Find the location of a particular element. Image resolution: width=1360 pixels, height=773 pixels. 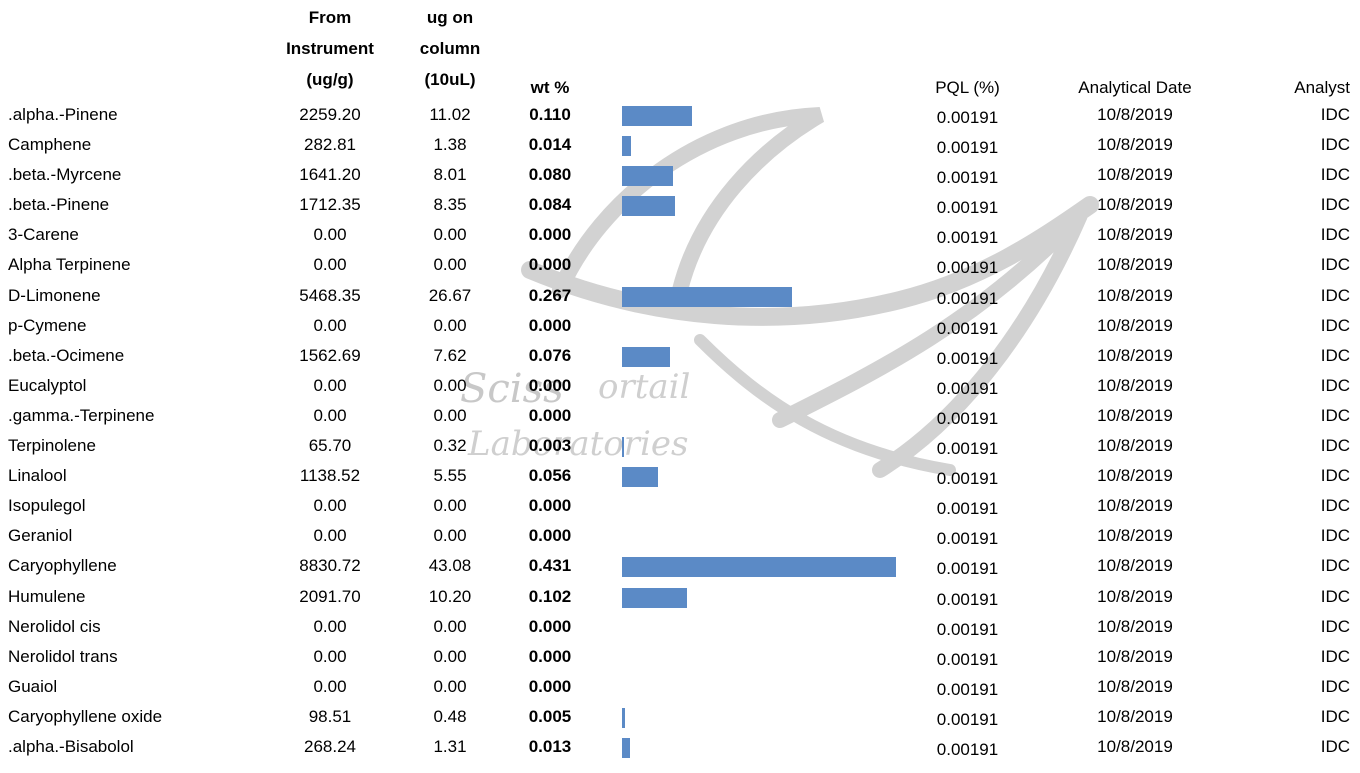

analyte-name: Nerolidol trans is located at coordinates (63, 656).